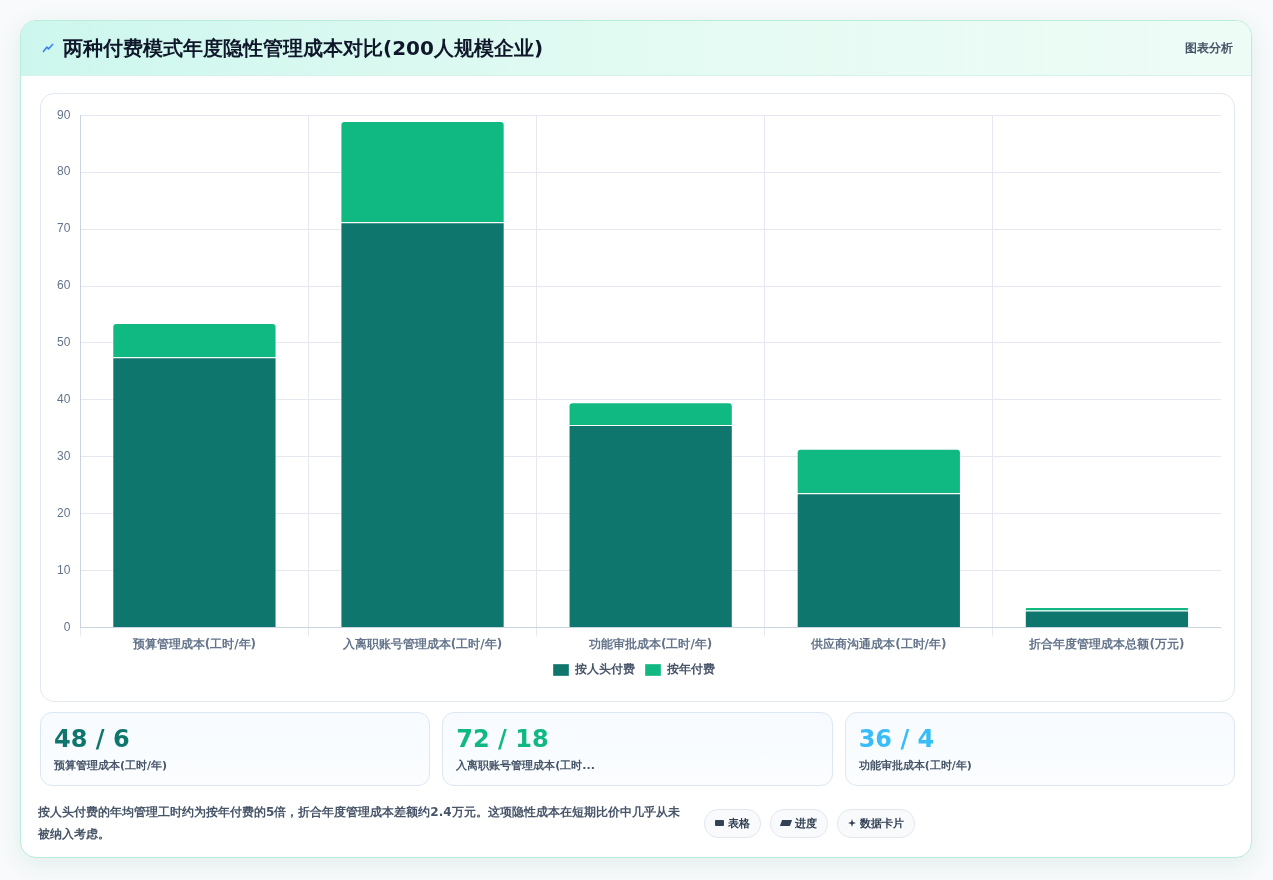  Describe the element at coordinates (359, 823) in the screenshot. I see `text: 按人头付费的年均管理工时约为按年付费的5倍，折合年度管理成本差额约2.4万元。这项隐性成本在短期比价中几乎从未被纳入考虑。` at that location.